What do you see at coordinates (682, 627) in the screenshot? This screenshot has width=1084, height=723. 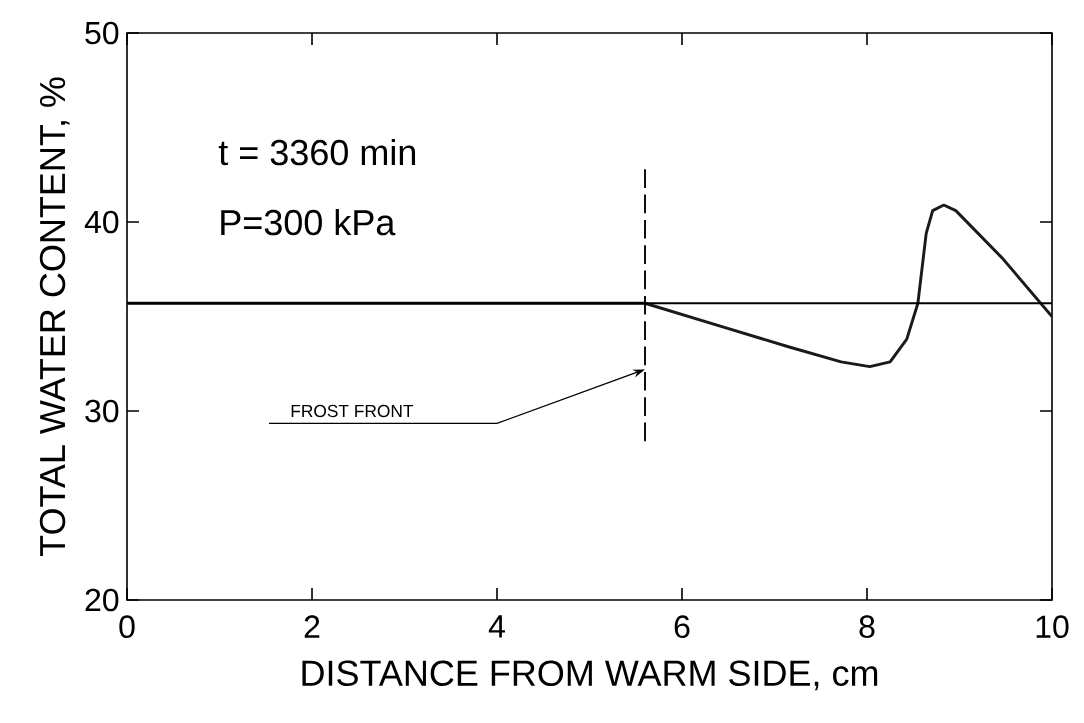 I see `x-tick-label: 6` at bounding box center [682, 627].